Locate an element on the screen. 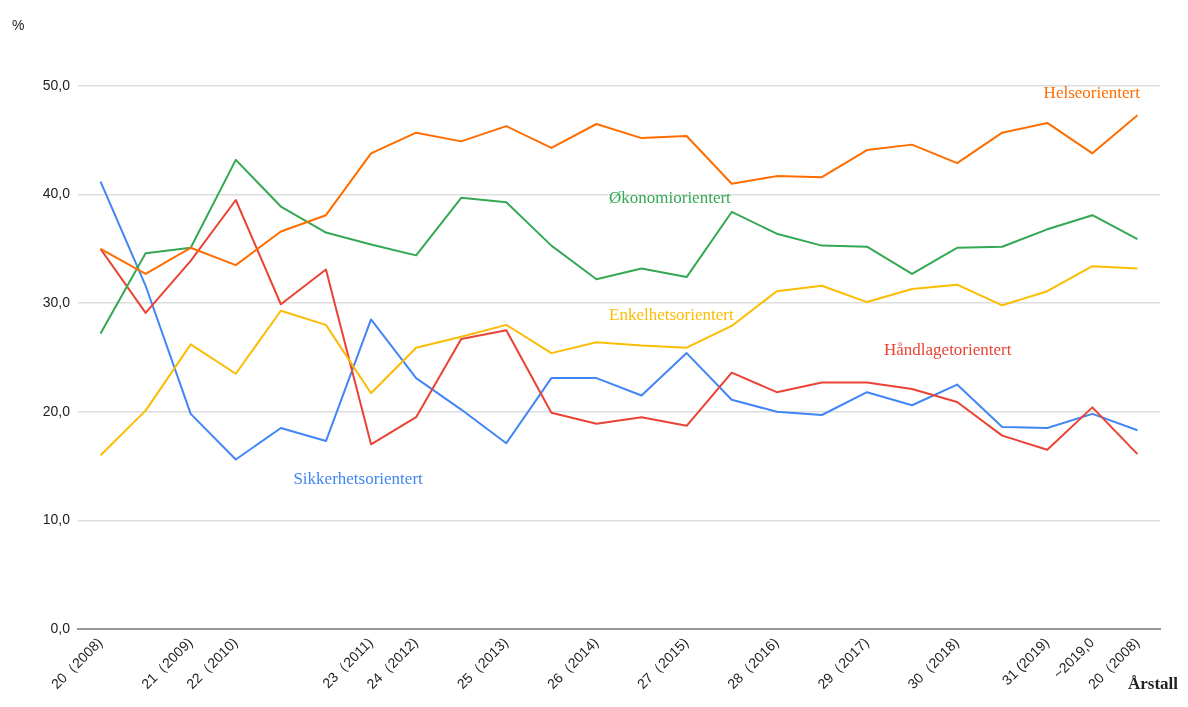  text: Sikkerhetsorientert is located at coordinates (358, 478).